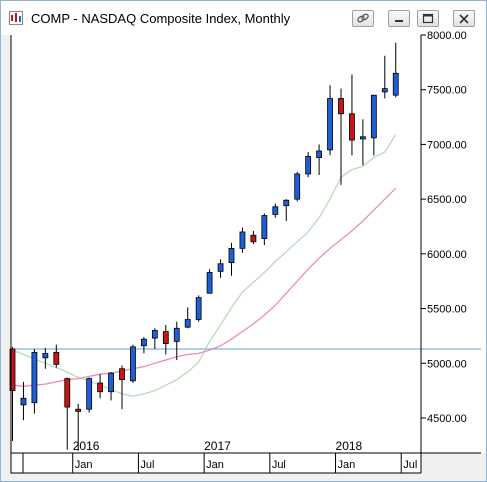 This screenshot has height=482, width=487. Describe the element at coordinates (447, 310) in the screenshot. I see `y-tick-label: 5500.00` at that location.